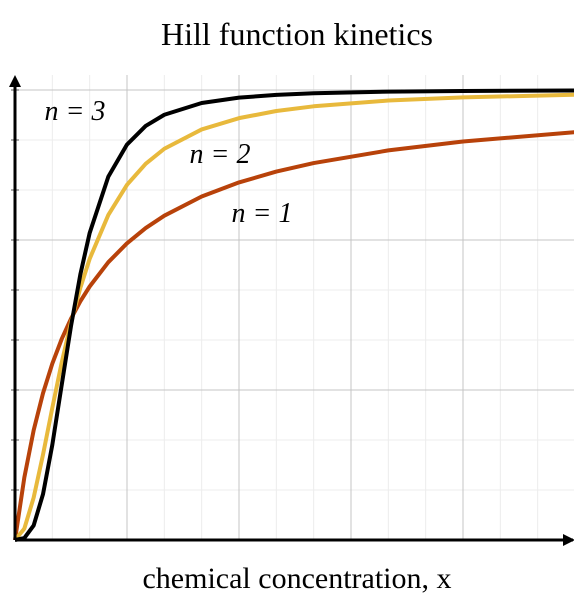  What do you see at coordinates (297, 34) in the screenshot?
I see `chart-title: Hill function kinetics` at bounding box center [297, 34].